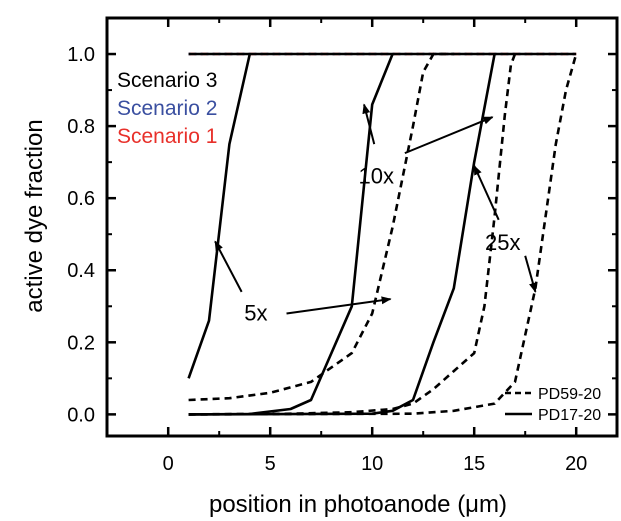 The width and height of the screenshot is (621, 521). What do you see at coordinates (270, 464) in the screenshot?
I see `x-tick-label: 5` at bounding box center [270, 464].